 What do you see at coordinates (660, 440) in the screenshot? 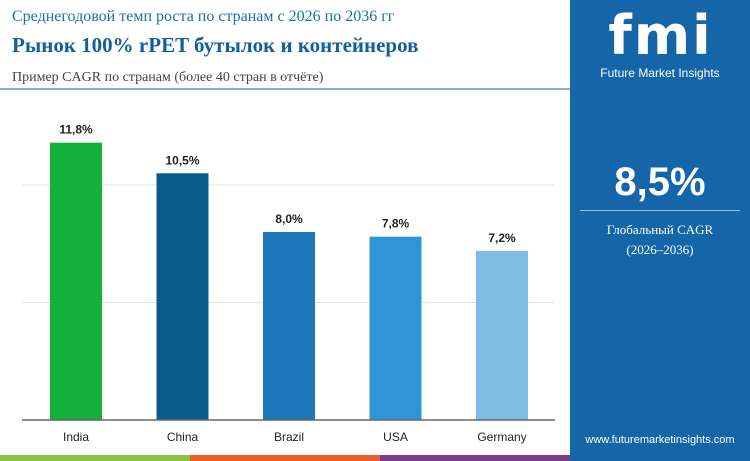
I see `website-link: www.futuremarketinsights.com` at bounding box center [660, 440].